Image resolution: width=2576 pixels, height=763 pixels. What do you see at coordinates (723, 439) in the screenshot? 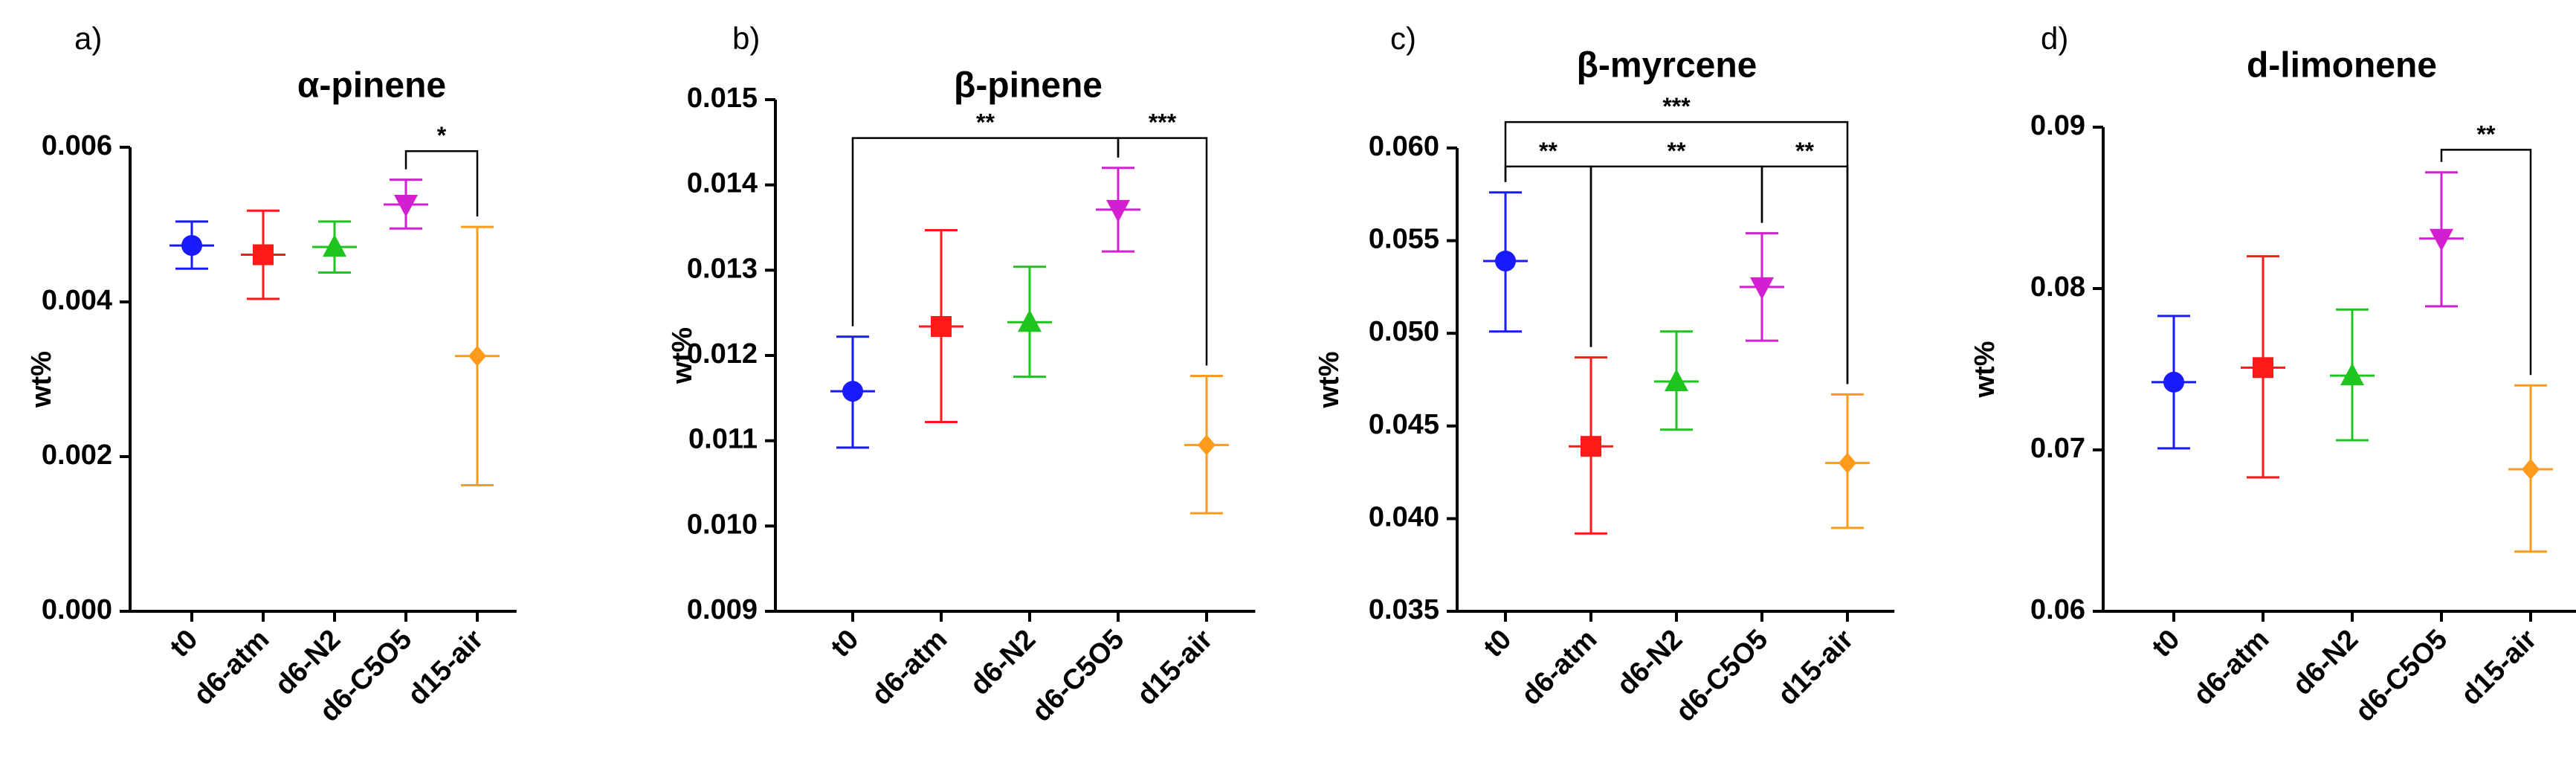
I see `y-tick-label: 0.011` at bounding box center [723, 439].